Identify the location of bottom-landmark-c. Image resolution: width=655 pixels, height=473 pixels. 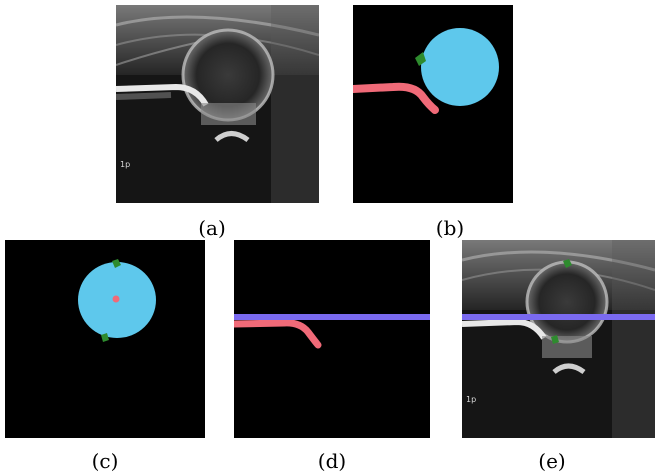
(105, 337).